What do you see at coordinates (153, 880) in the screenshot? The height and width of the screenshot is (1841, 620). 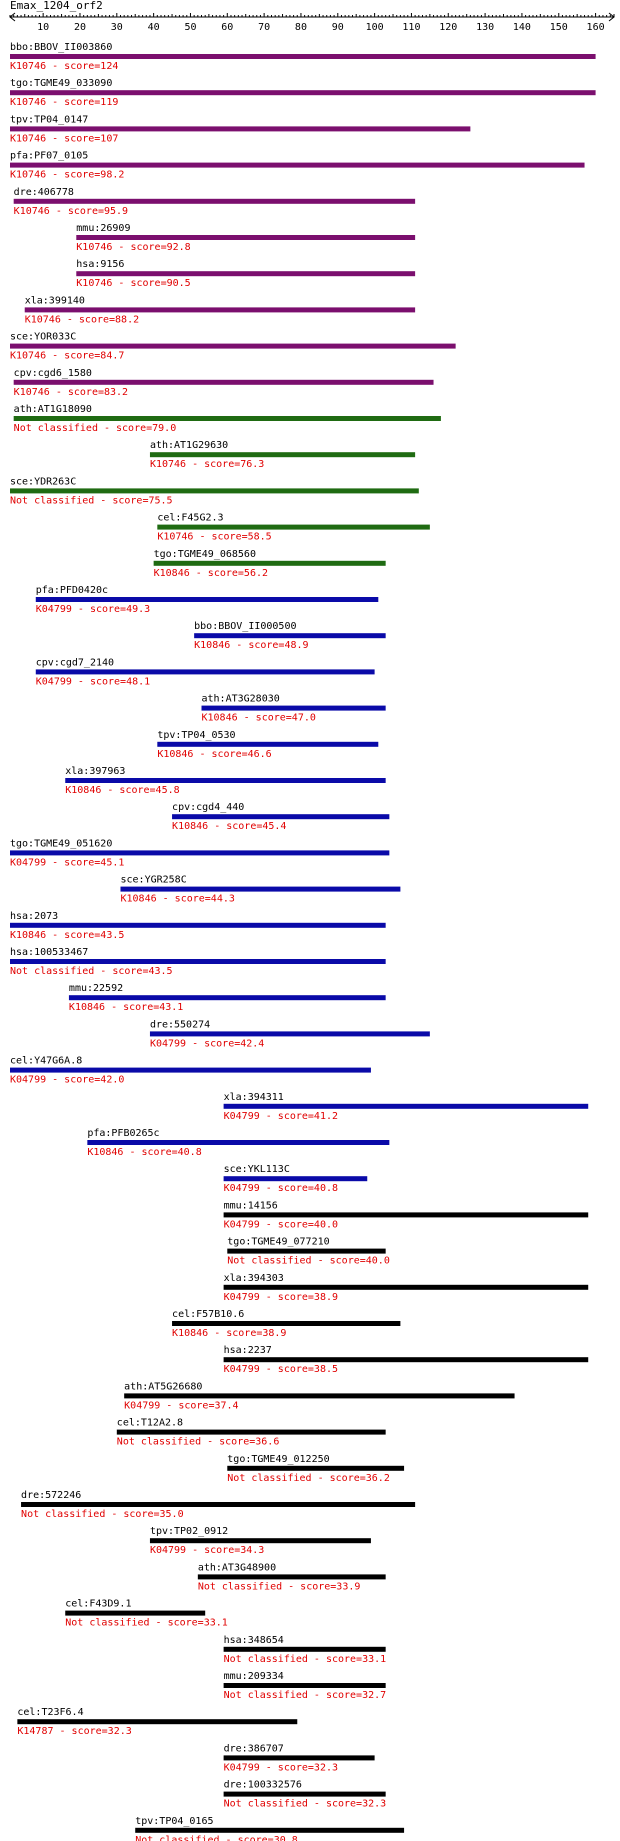 I see `hit-name: sce:YGR258C` at bounding box center [153, 880].